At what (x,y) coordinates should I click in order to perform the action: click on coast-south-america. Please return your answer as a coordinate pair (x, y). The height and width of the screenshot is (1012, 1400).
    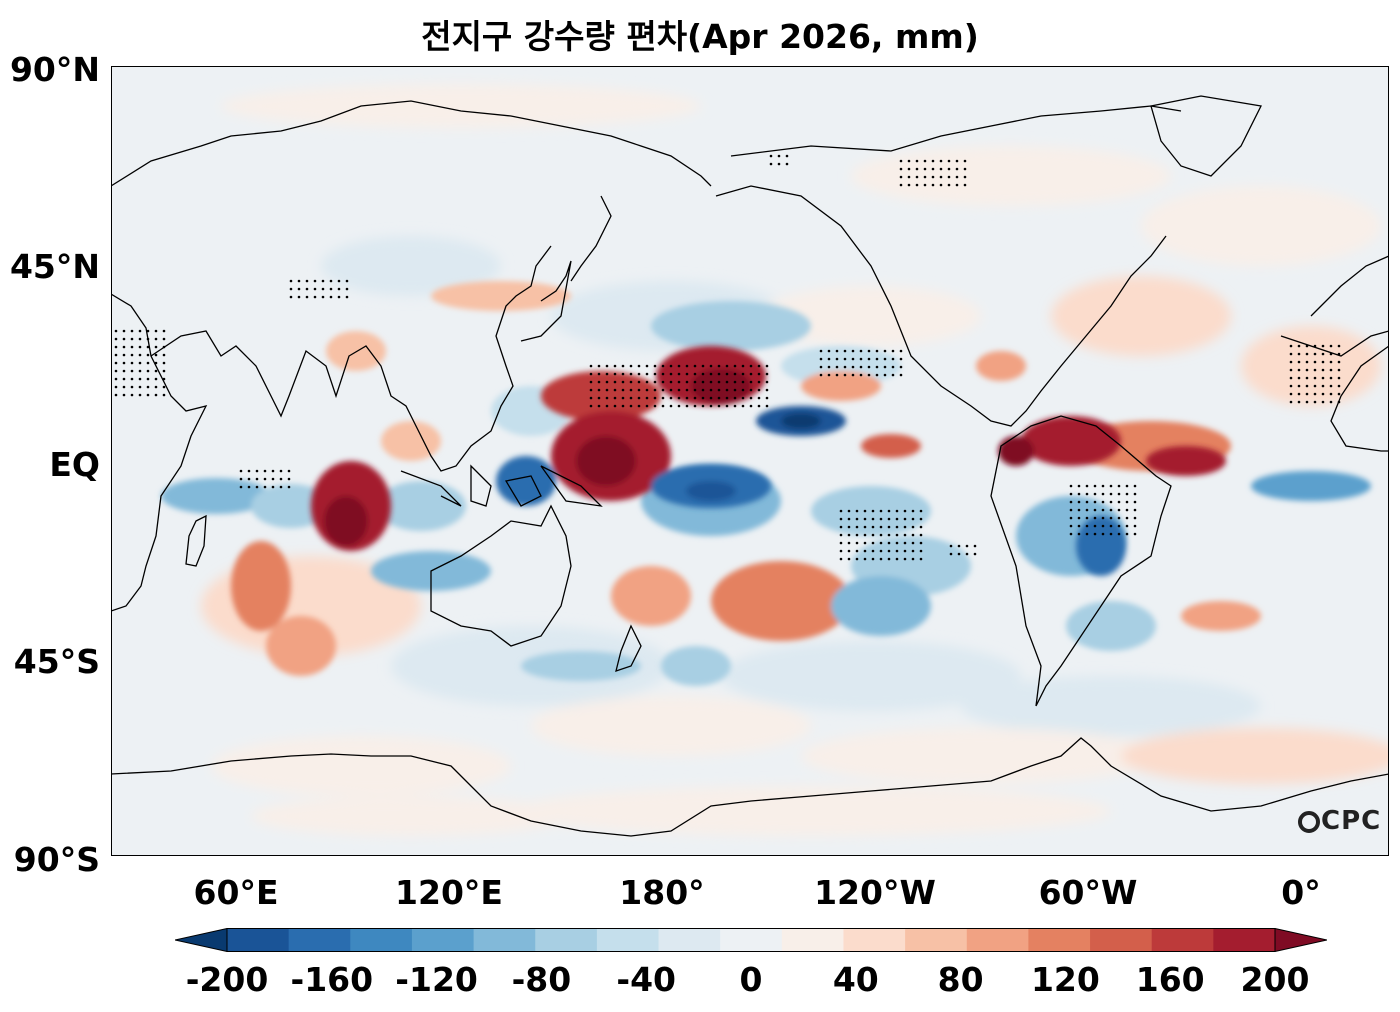
    Looking at the image, I should click on (1081, 561).